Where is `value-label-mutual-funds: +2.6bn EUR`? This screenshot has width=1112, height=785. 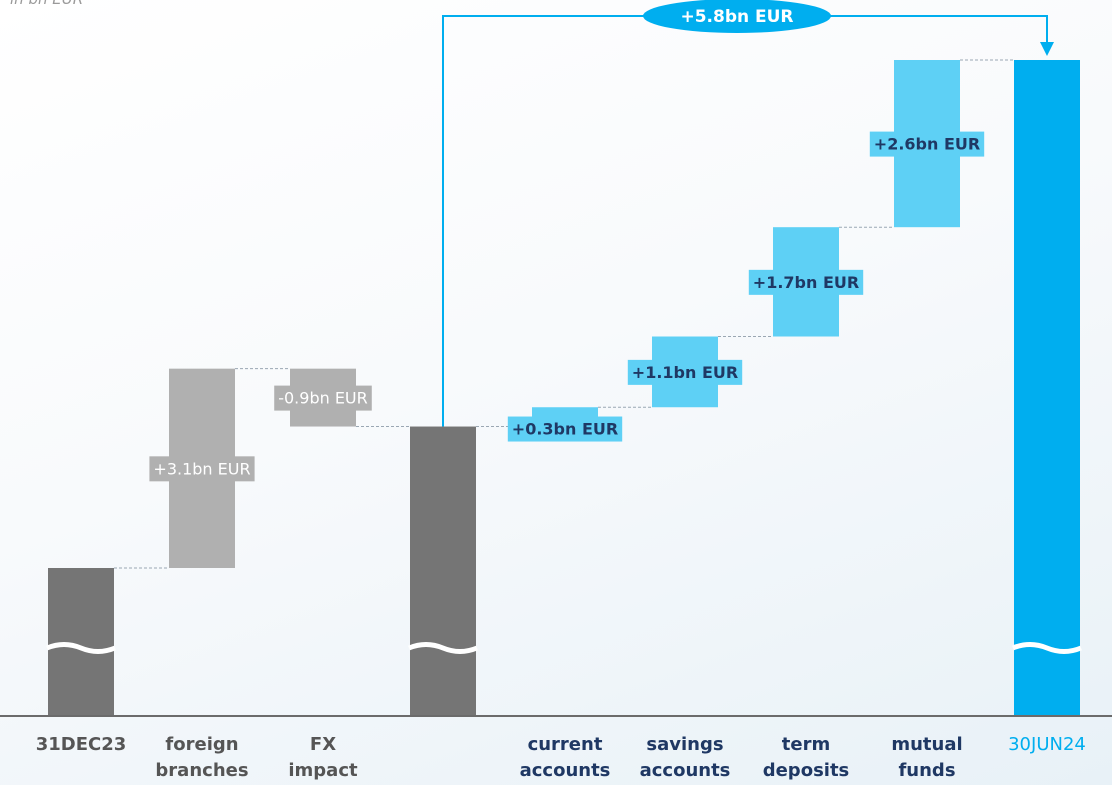
value-label-mutual-funds: +2.6bn EUR is located at coordinates (927, 144).